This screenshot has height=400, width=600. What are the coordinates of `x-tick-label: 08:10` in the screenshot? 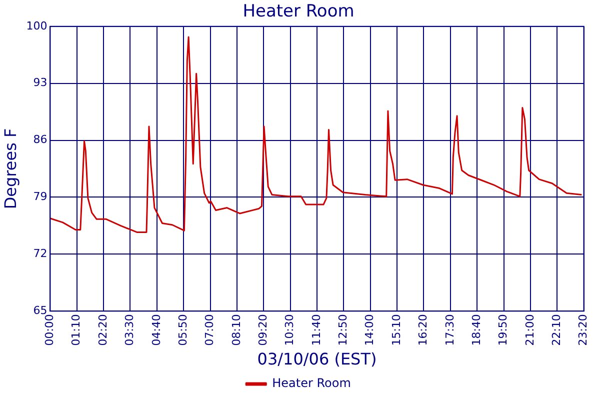 It's located at (236, 330).